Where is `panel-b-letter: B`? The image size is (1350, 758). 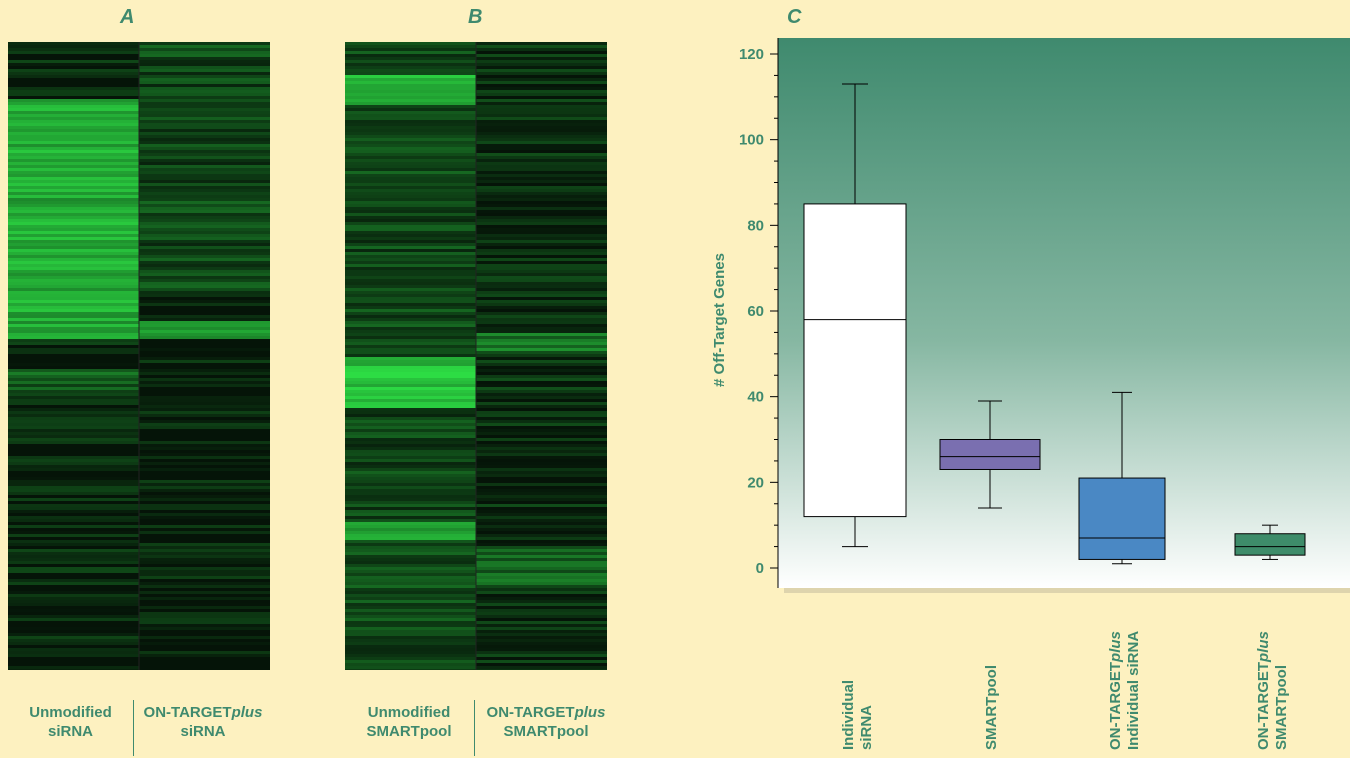 panel-b-letter: B is located at coordinates (475, 17).